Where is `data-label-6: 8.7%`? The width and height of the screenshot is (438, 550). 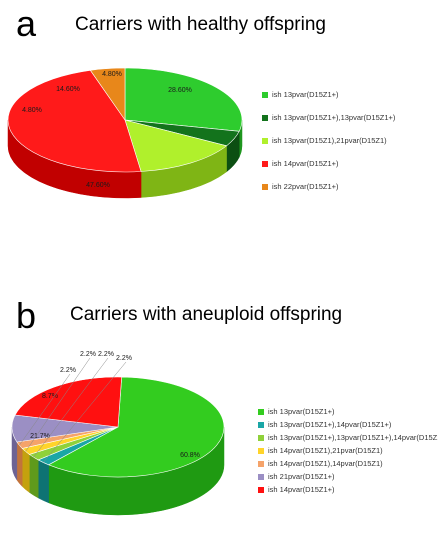 data-label-6: 8.7% is located at coordinates (50, 396).